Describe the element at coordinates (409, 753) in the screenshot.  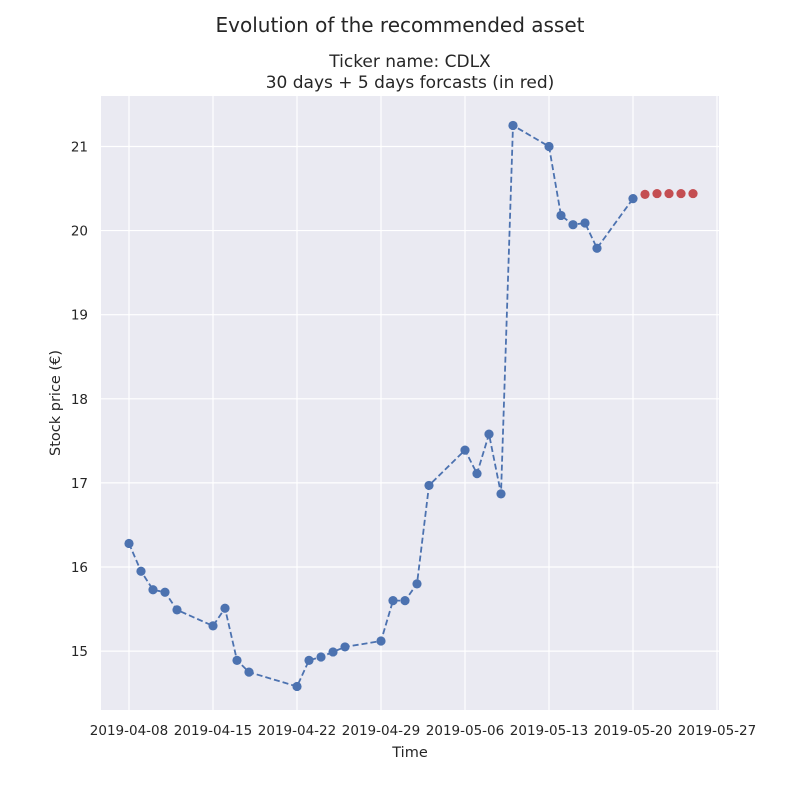
I see `x-axis-label: Time` at that location.